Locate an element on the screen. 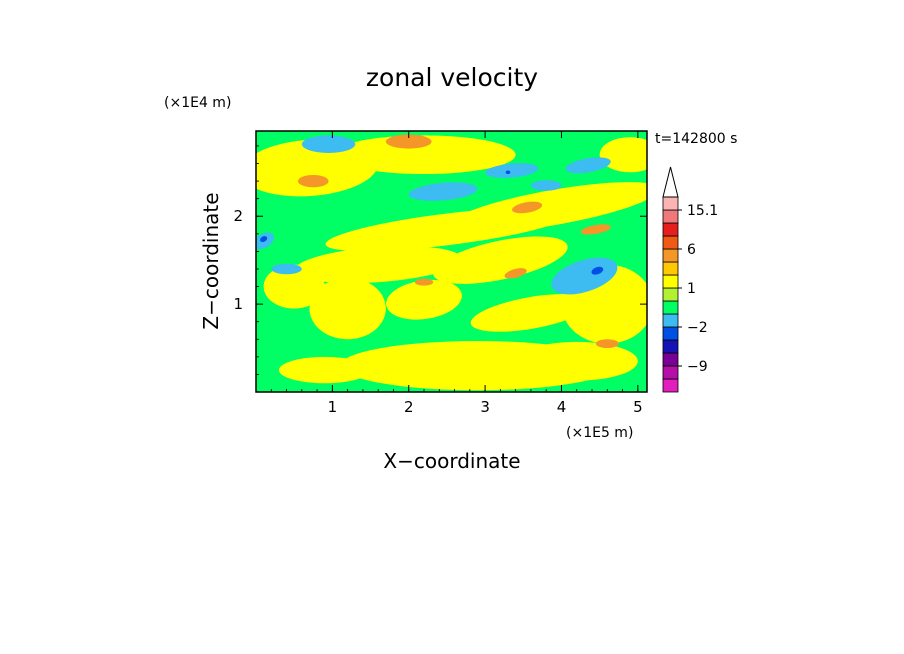 The height and width of the screenshot is (654, 904). time-label: t=142800 s is located at coordinates (696, 139).